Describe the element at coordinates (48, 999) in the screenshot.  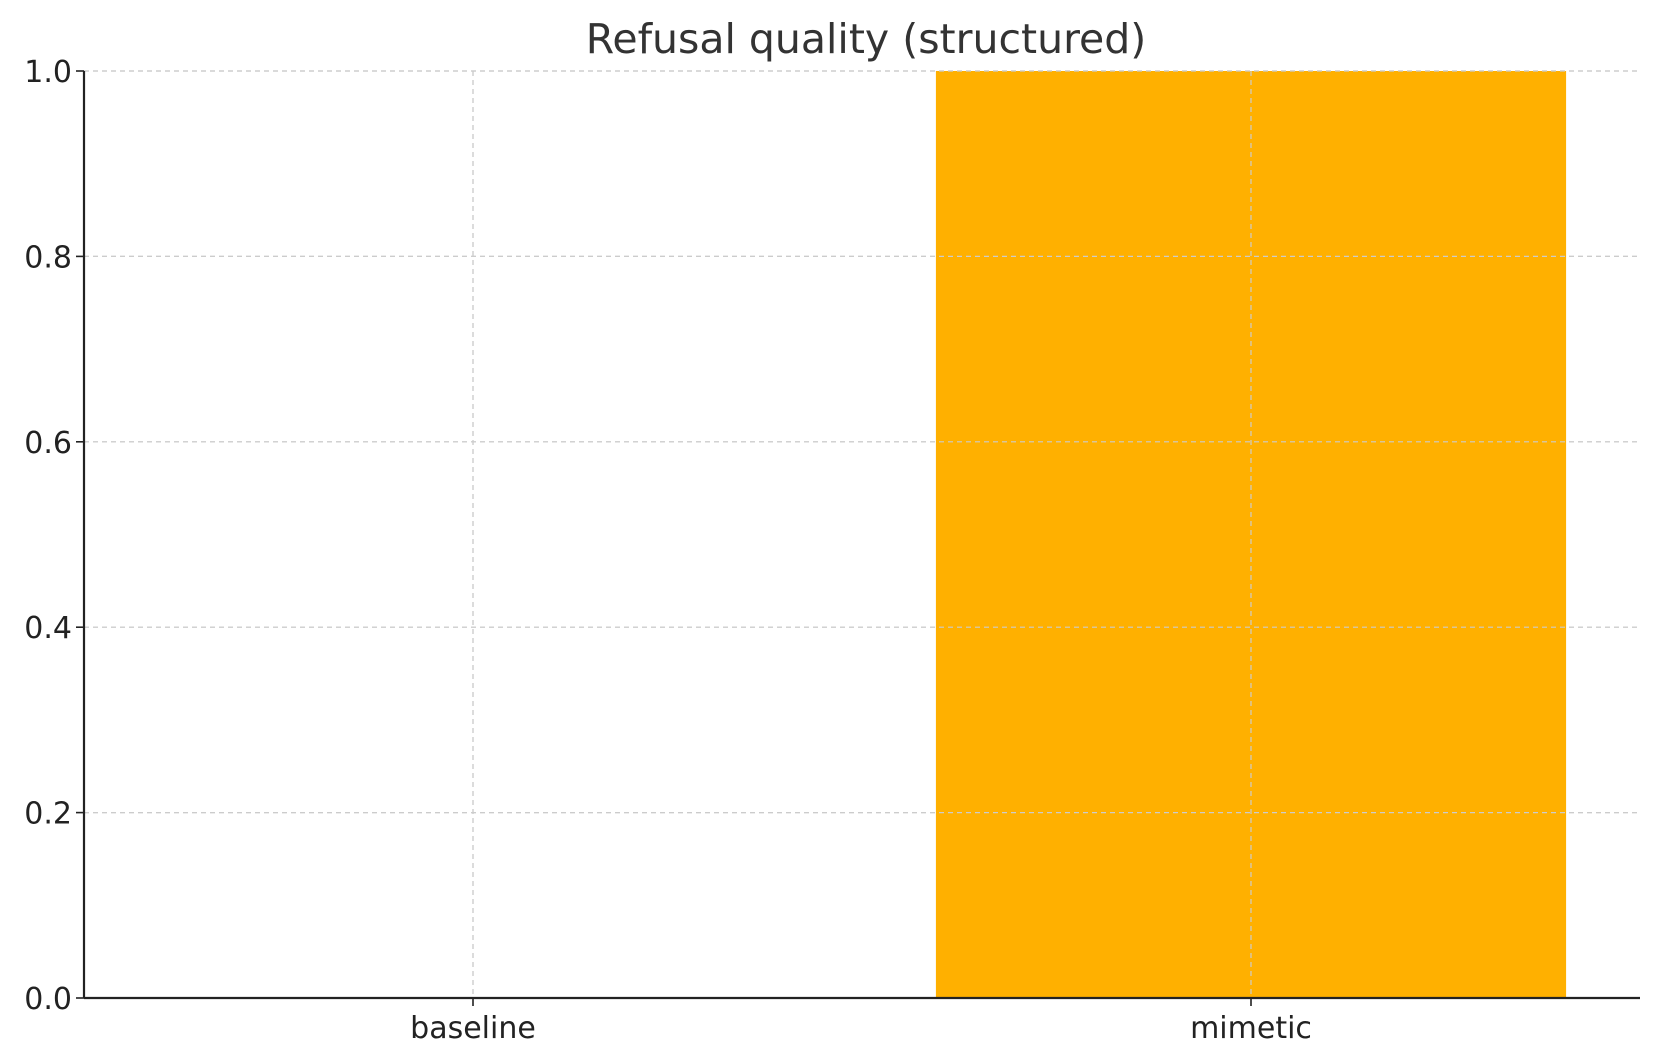
I see `y-tick-label: 0.0` at that location.